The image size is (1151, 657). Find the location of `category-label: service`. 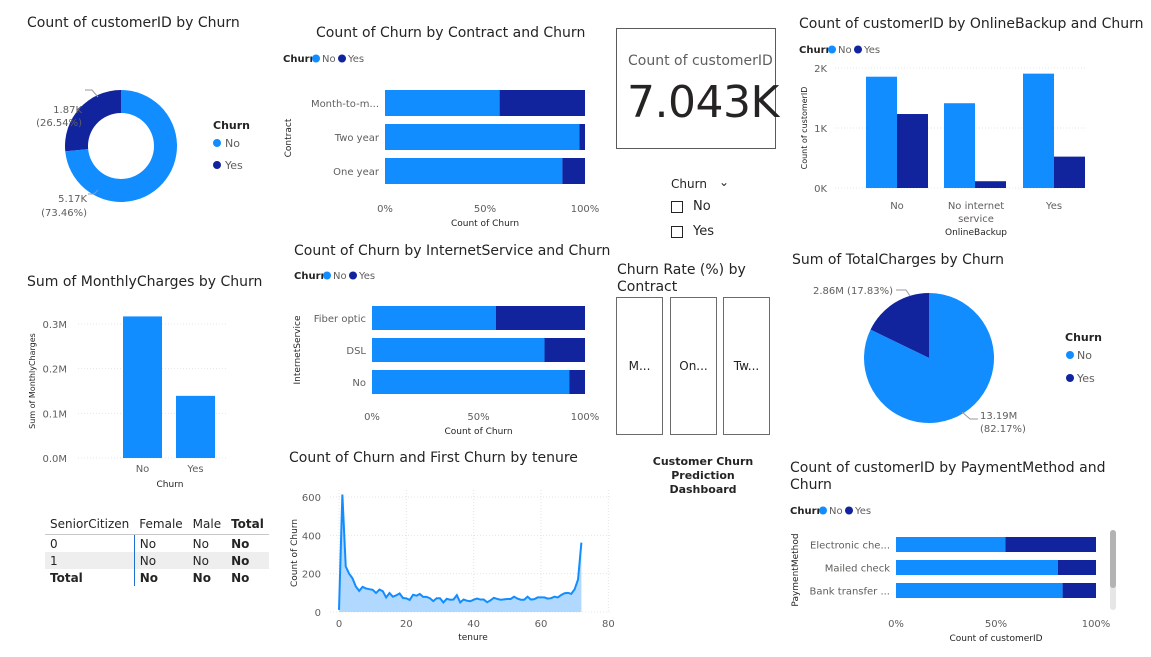

category-label: service is located at coordinates (976, 219).